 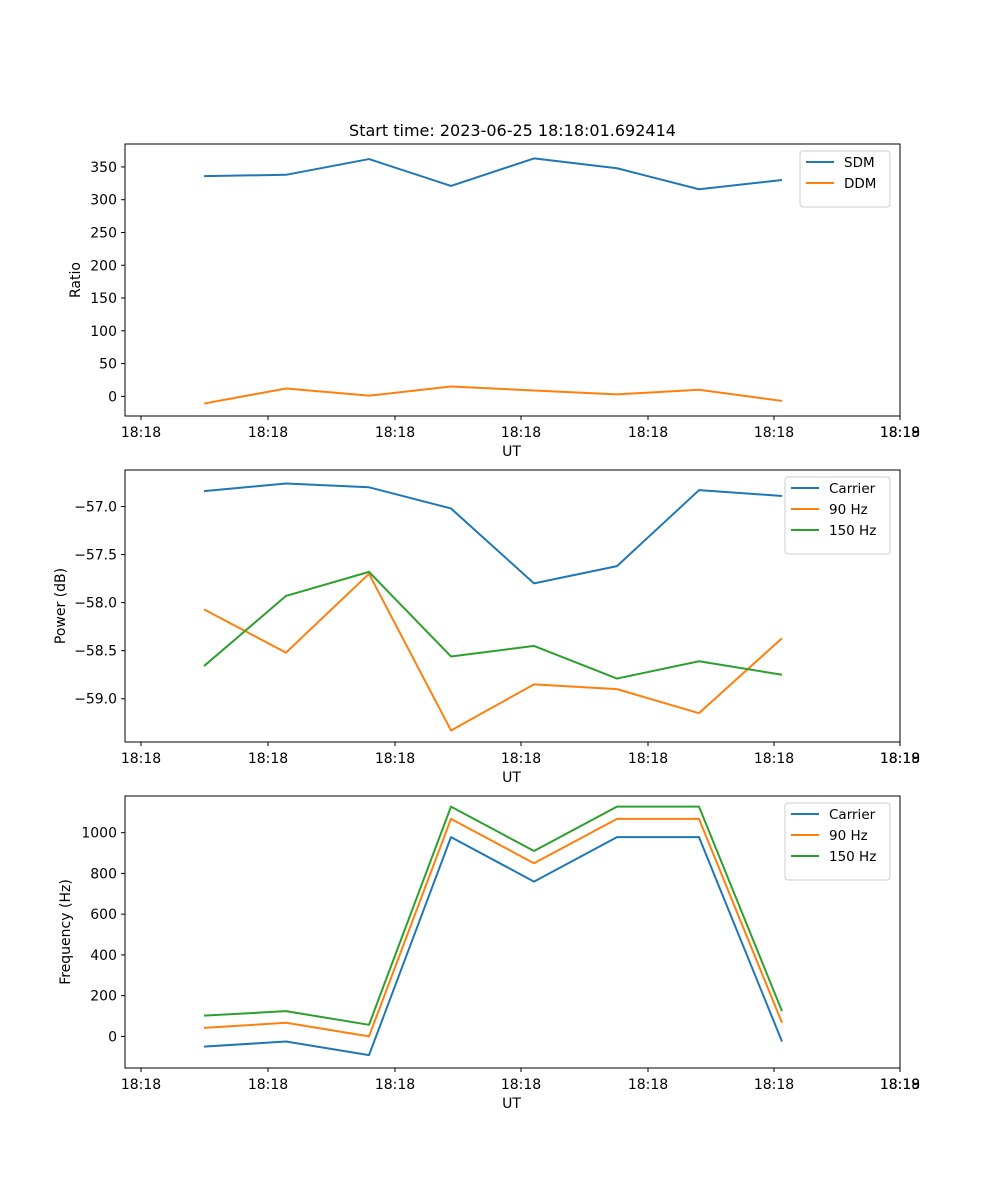 What do you see at coordinates (512, 130) in the screenshot?
I see `chart-title: Start time: 2023-06-25 18:18:01.692414` at bounding box center [512, 130].